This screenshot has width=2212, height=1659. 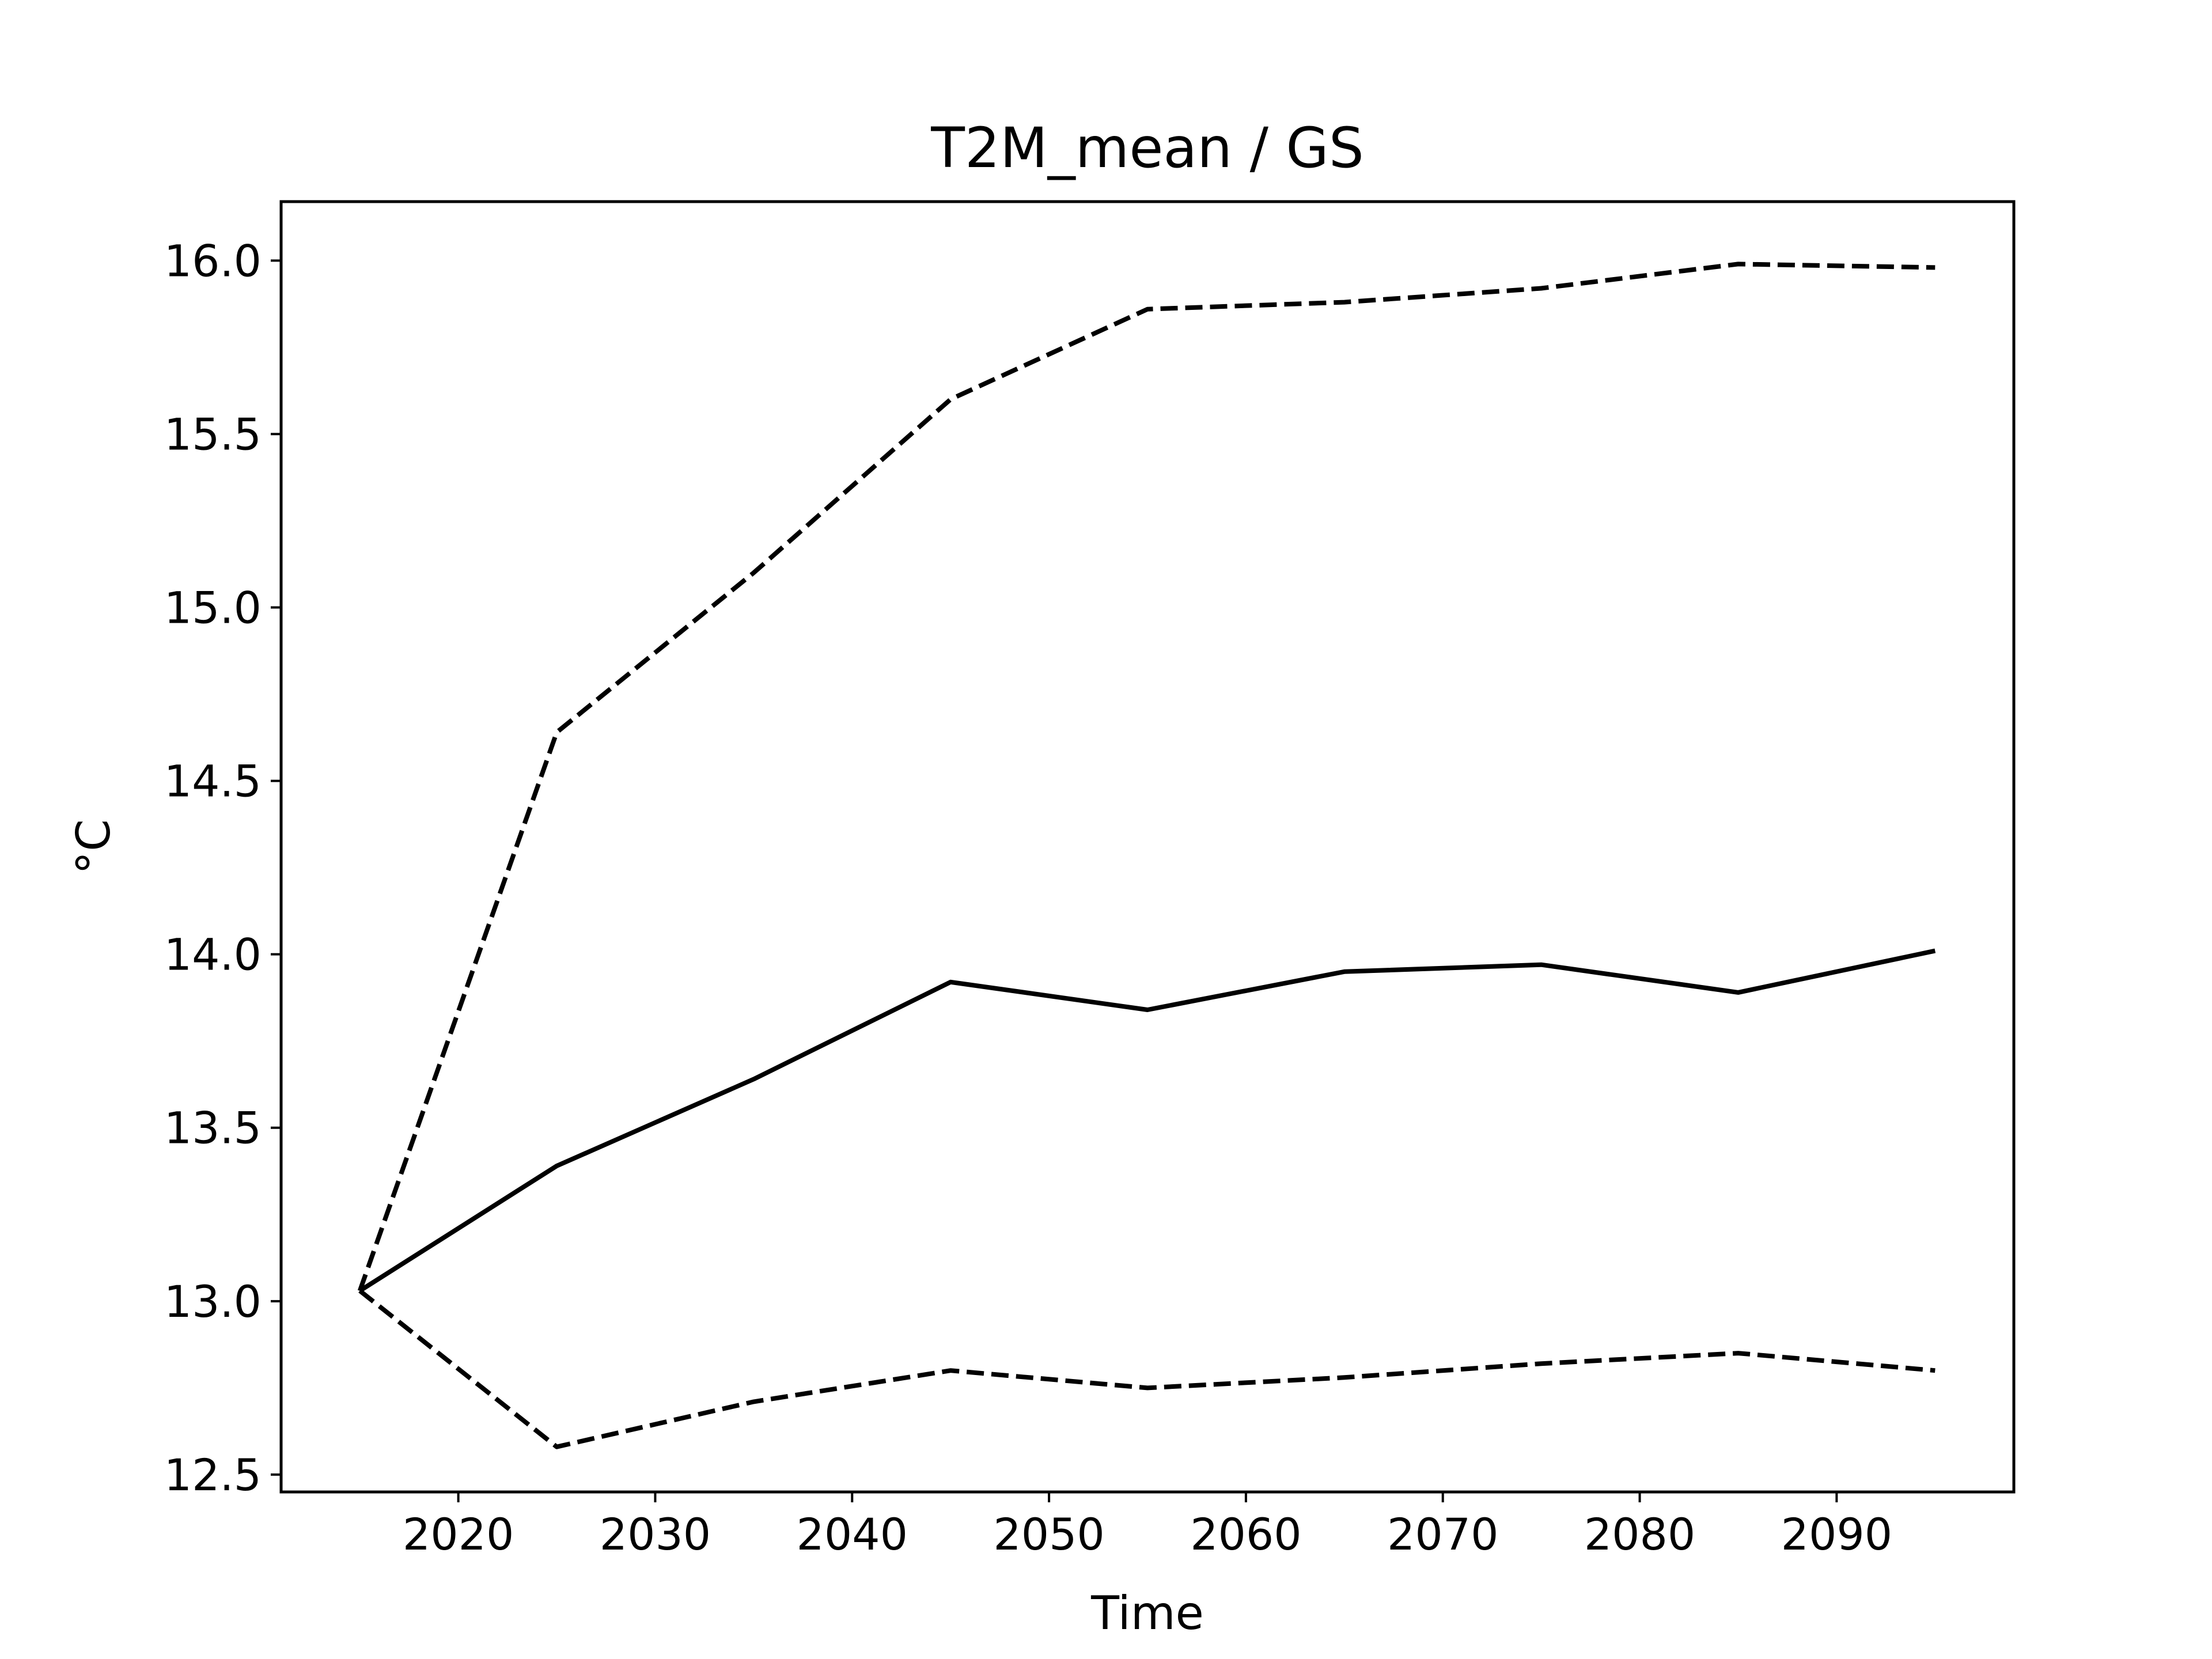 What do you see at coordinates (213, 260) in the screenshot?
I see `y-tick-label: 16.0` at bounding box center [213, 260].